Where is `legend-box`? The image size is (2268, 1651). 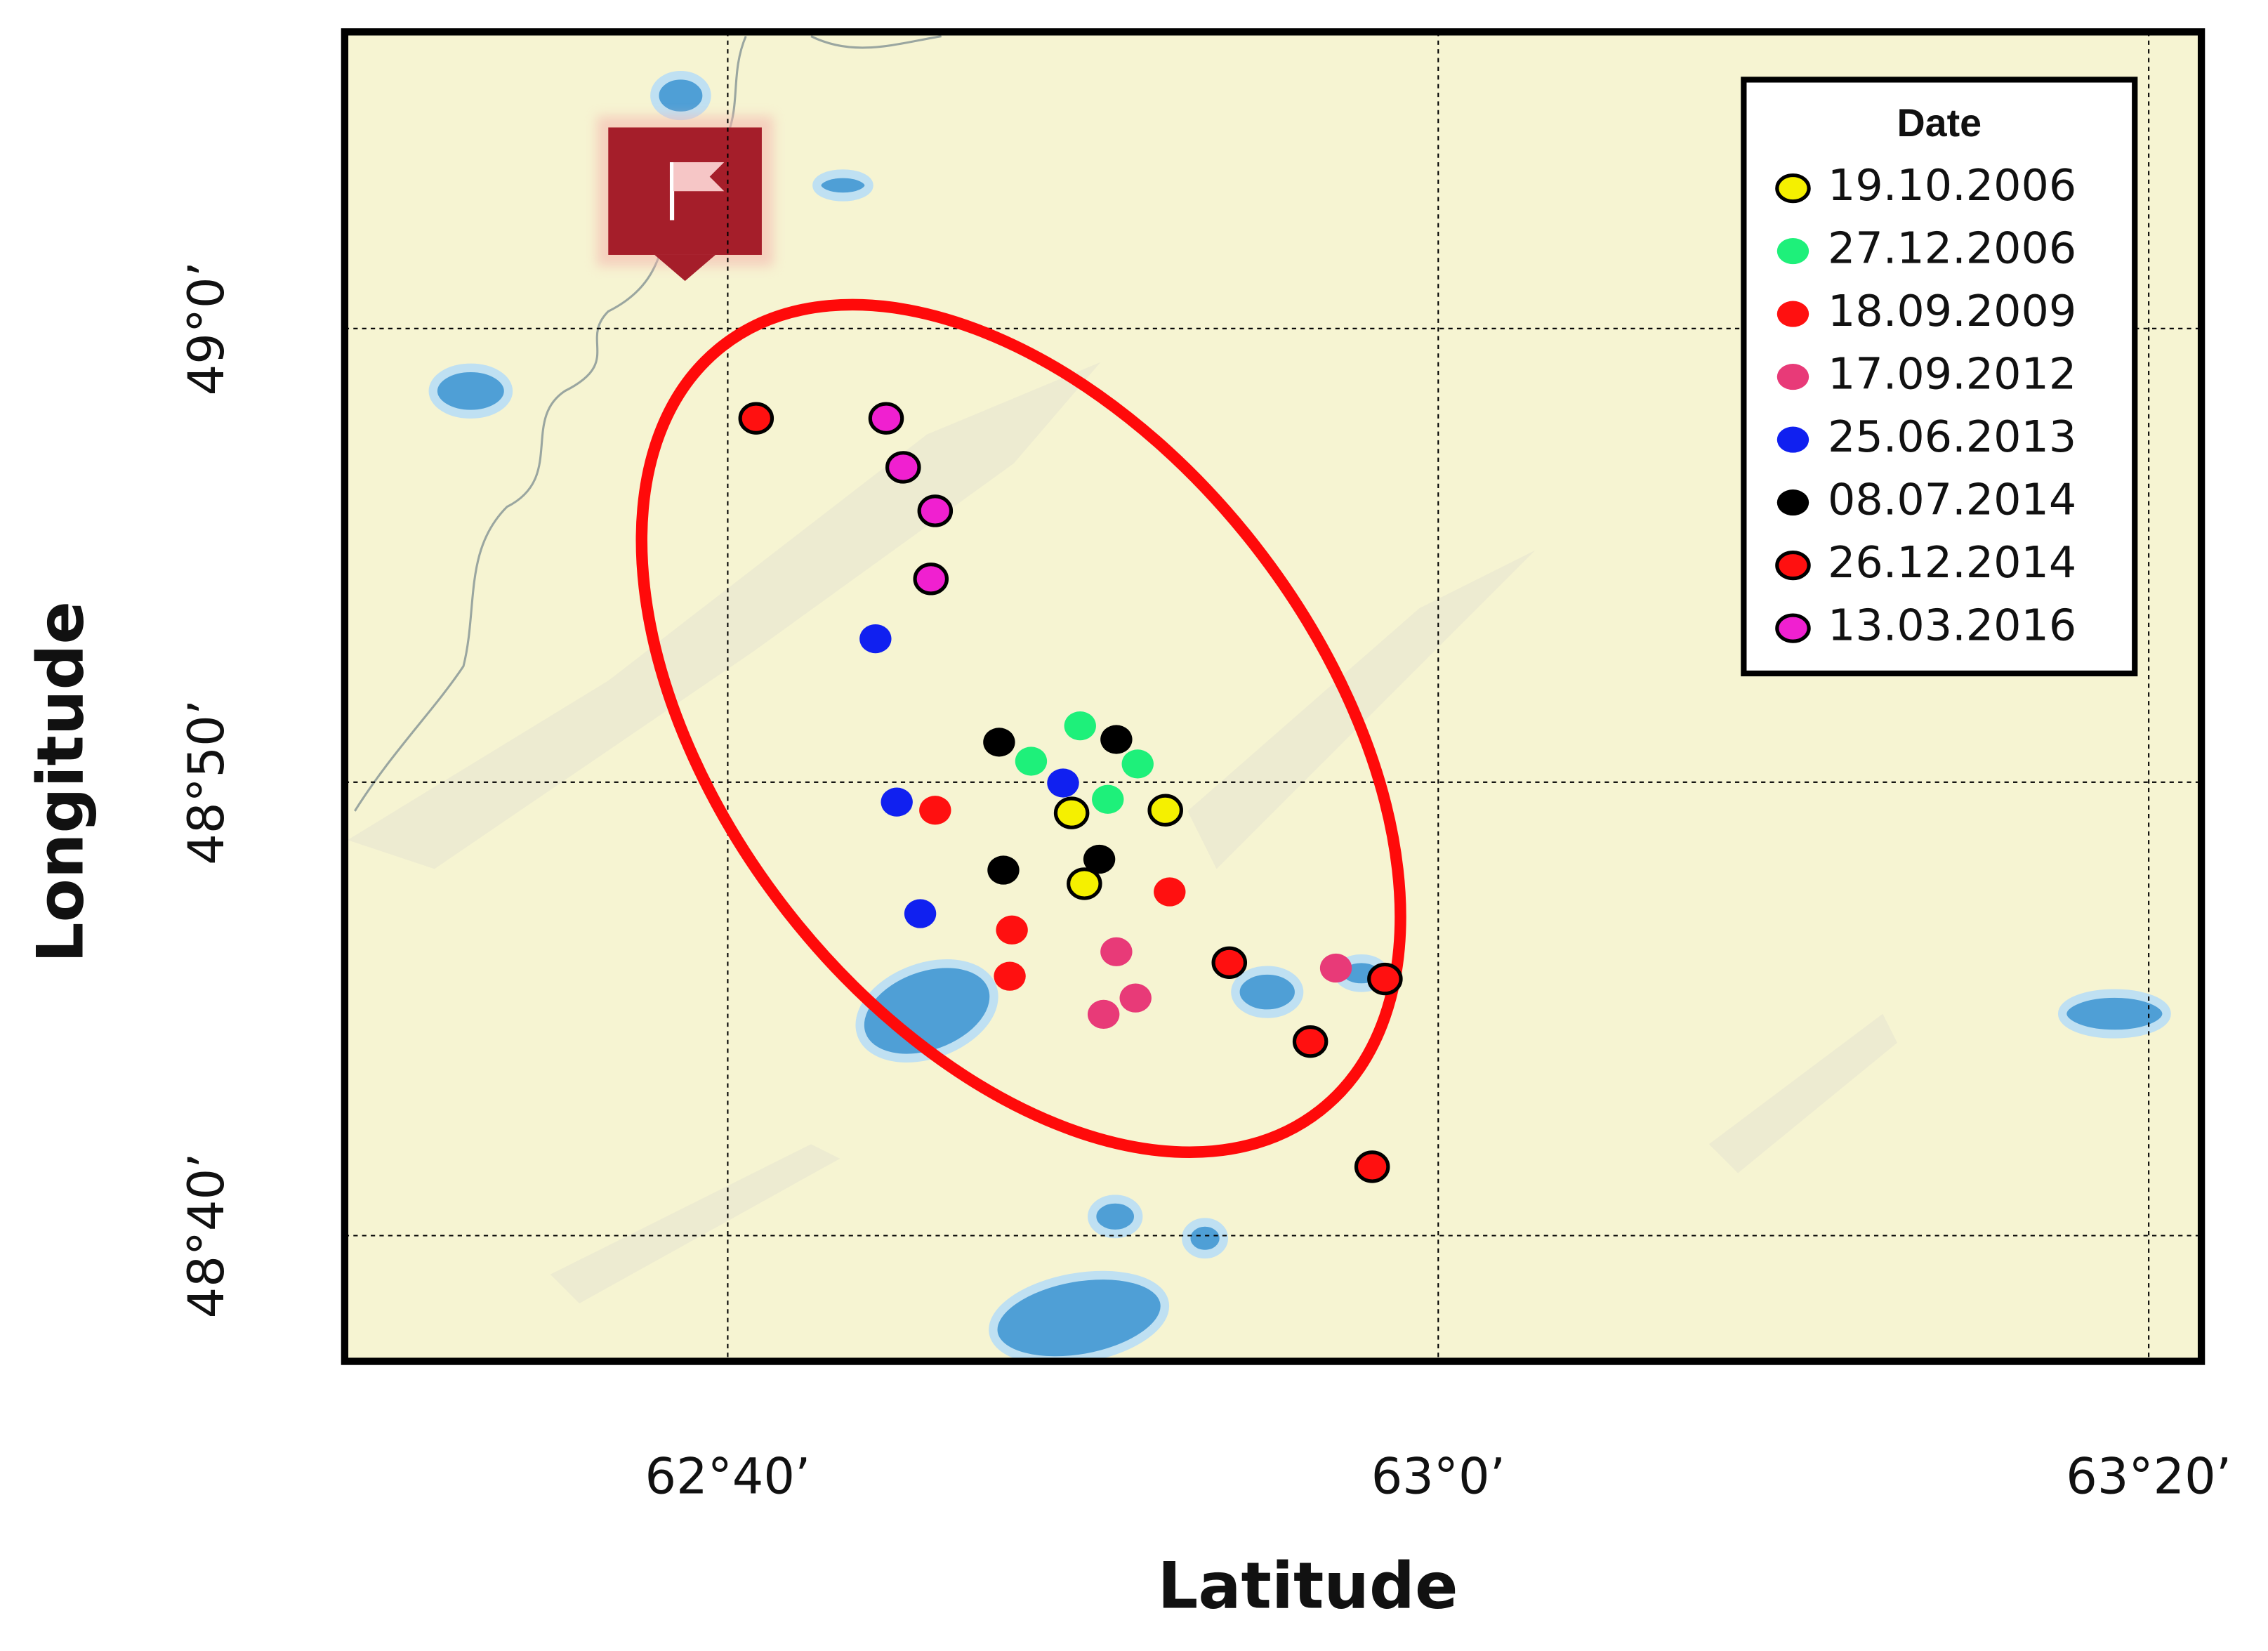 legend-box is located at coordinates (1939, 377).